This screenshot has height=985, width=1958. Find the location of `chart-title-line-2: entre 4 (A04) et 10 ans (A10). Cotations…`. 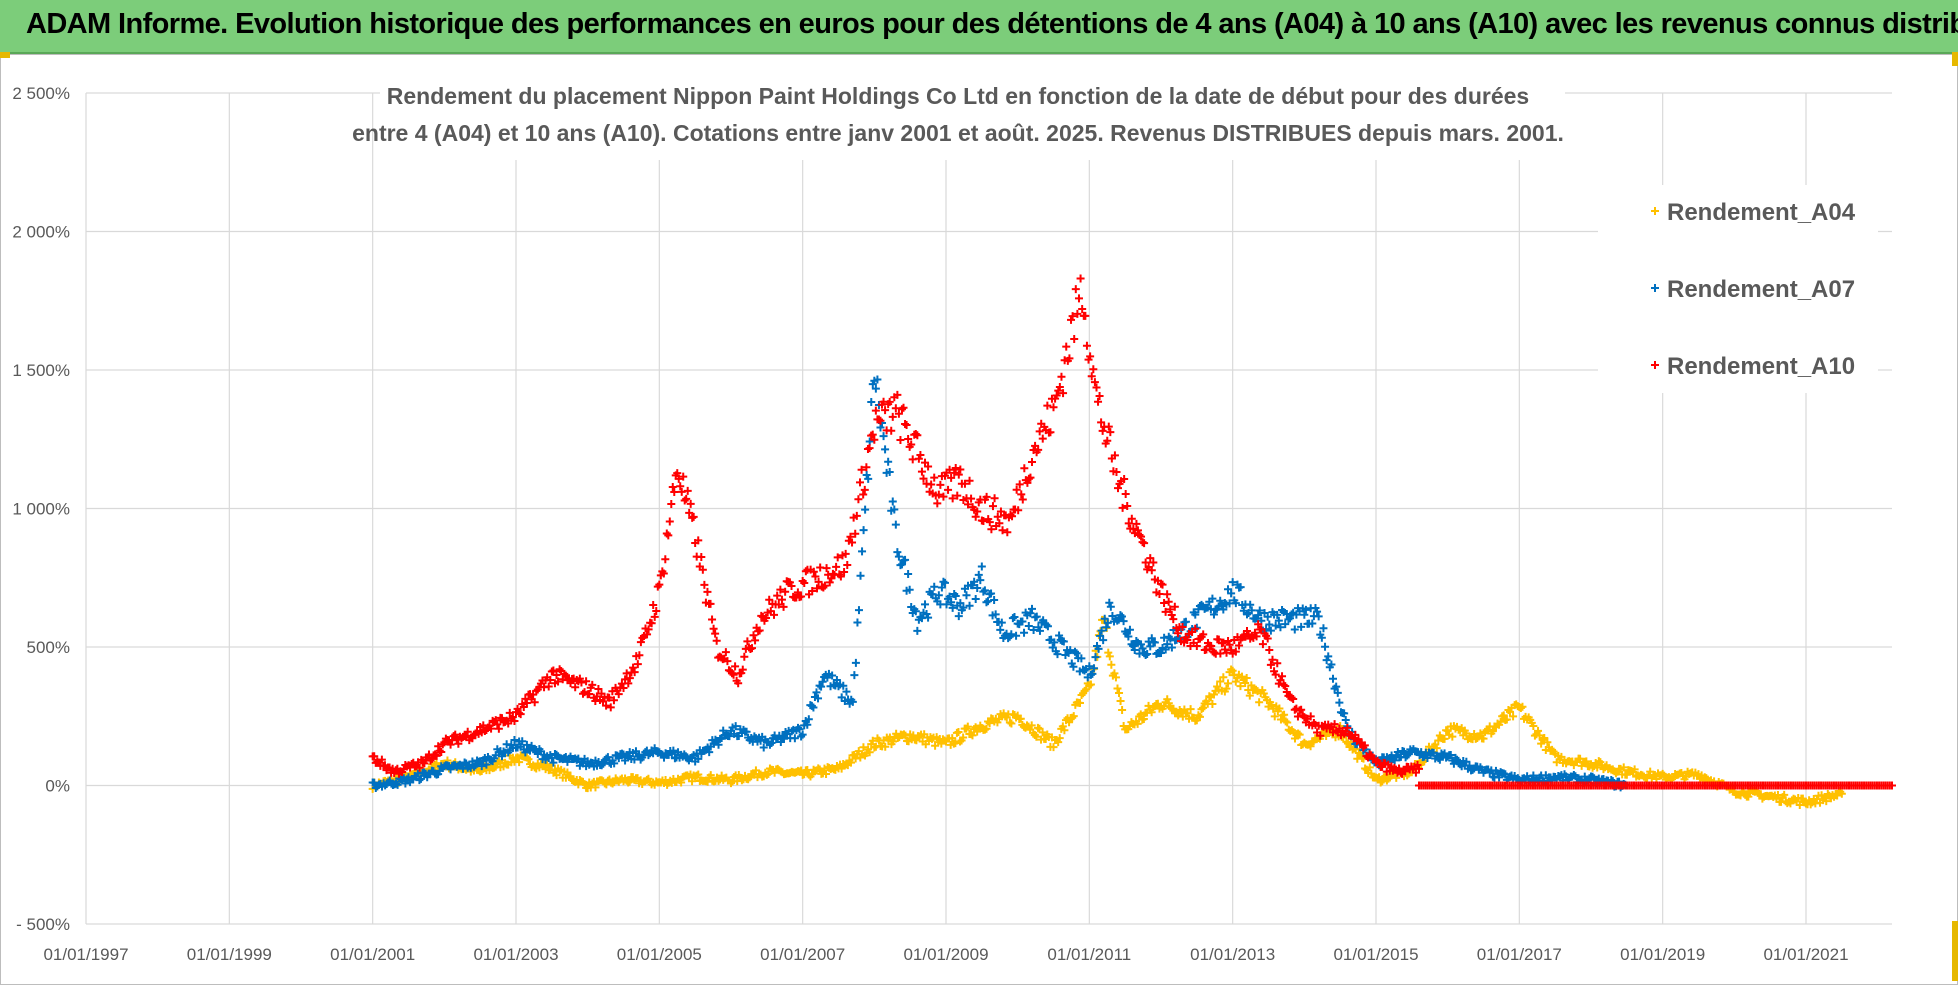

chart-title-line-2: entre 4 (A04) et 10 ans (A10). Cotations… is located at coordinates (958, 133).